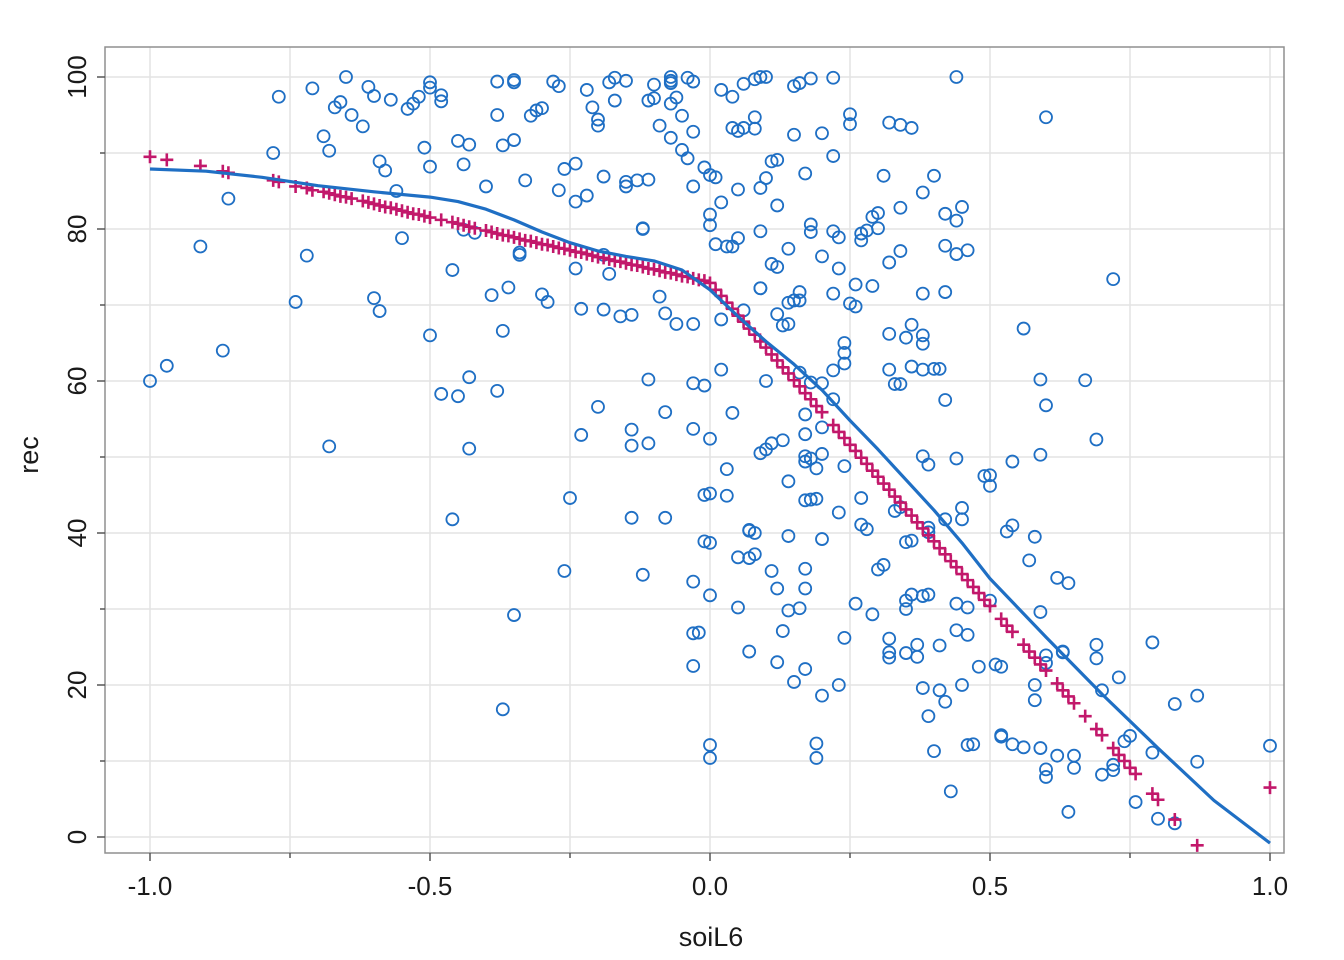  Describe the element at coordinates (990, 886) in the screenshot. I see `x-tick-label: 0.5` at that location.